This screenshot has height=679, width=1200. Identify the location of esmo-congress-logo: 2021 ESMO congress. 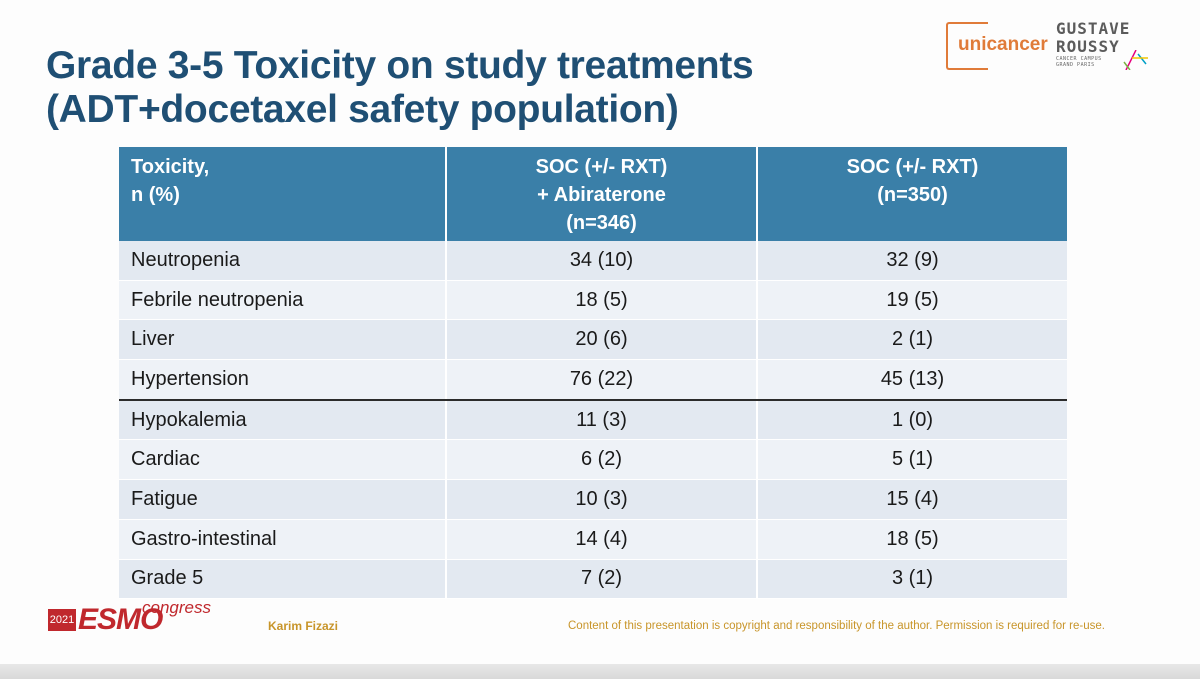
(129, 618).